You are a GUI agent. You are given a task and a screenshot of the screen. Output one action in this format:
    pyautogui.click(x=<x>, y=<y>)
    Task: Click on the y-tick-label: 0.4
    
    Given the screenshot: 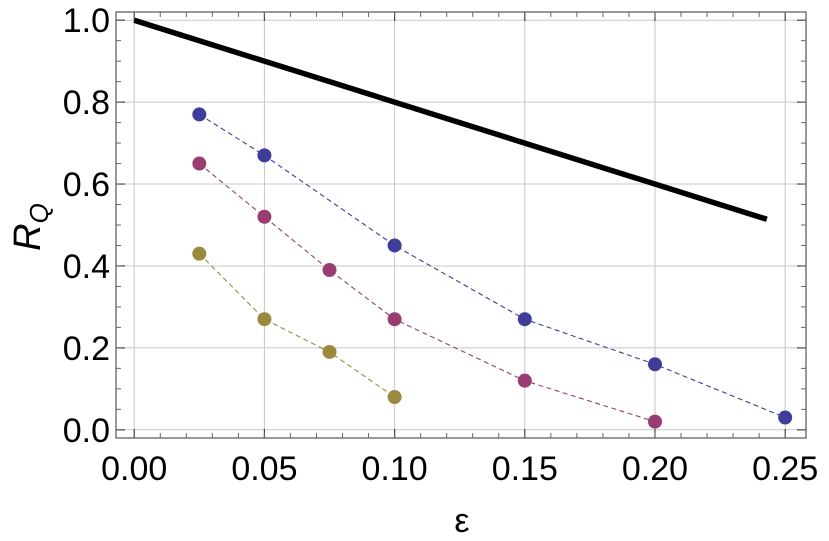 What is the action you would take?
    pyautogui.click(x=86, y=267)
    